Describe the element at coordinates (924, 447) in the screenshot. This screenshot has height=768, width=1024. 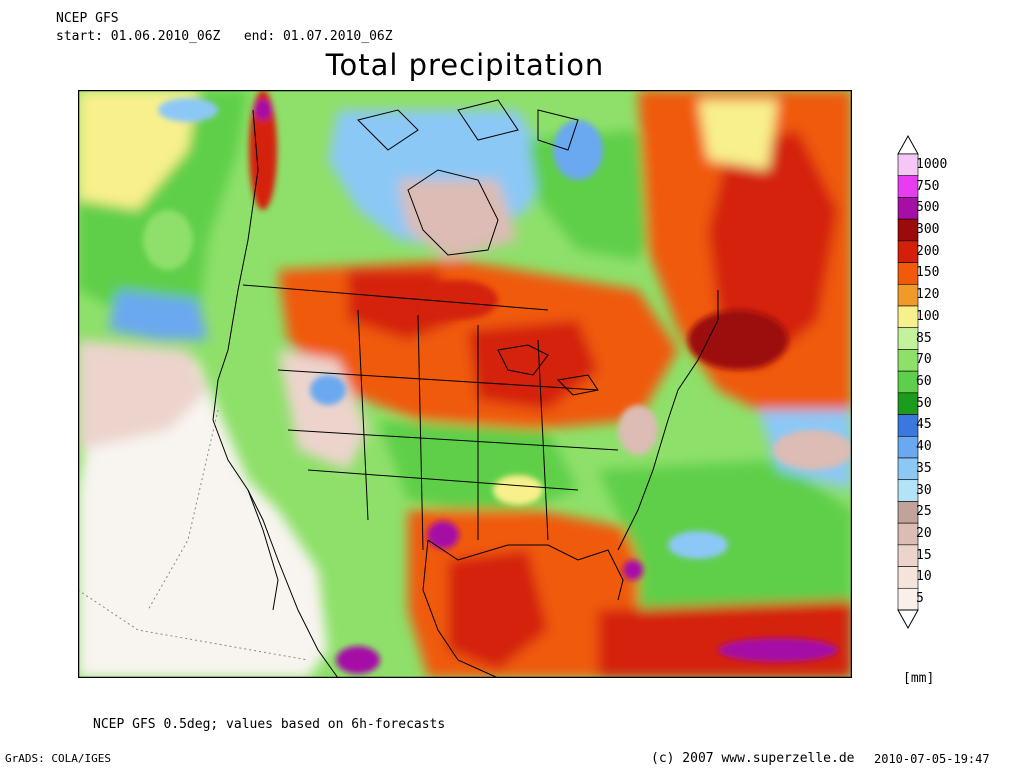
I see `colorbar-label: 40` at that location.